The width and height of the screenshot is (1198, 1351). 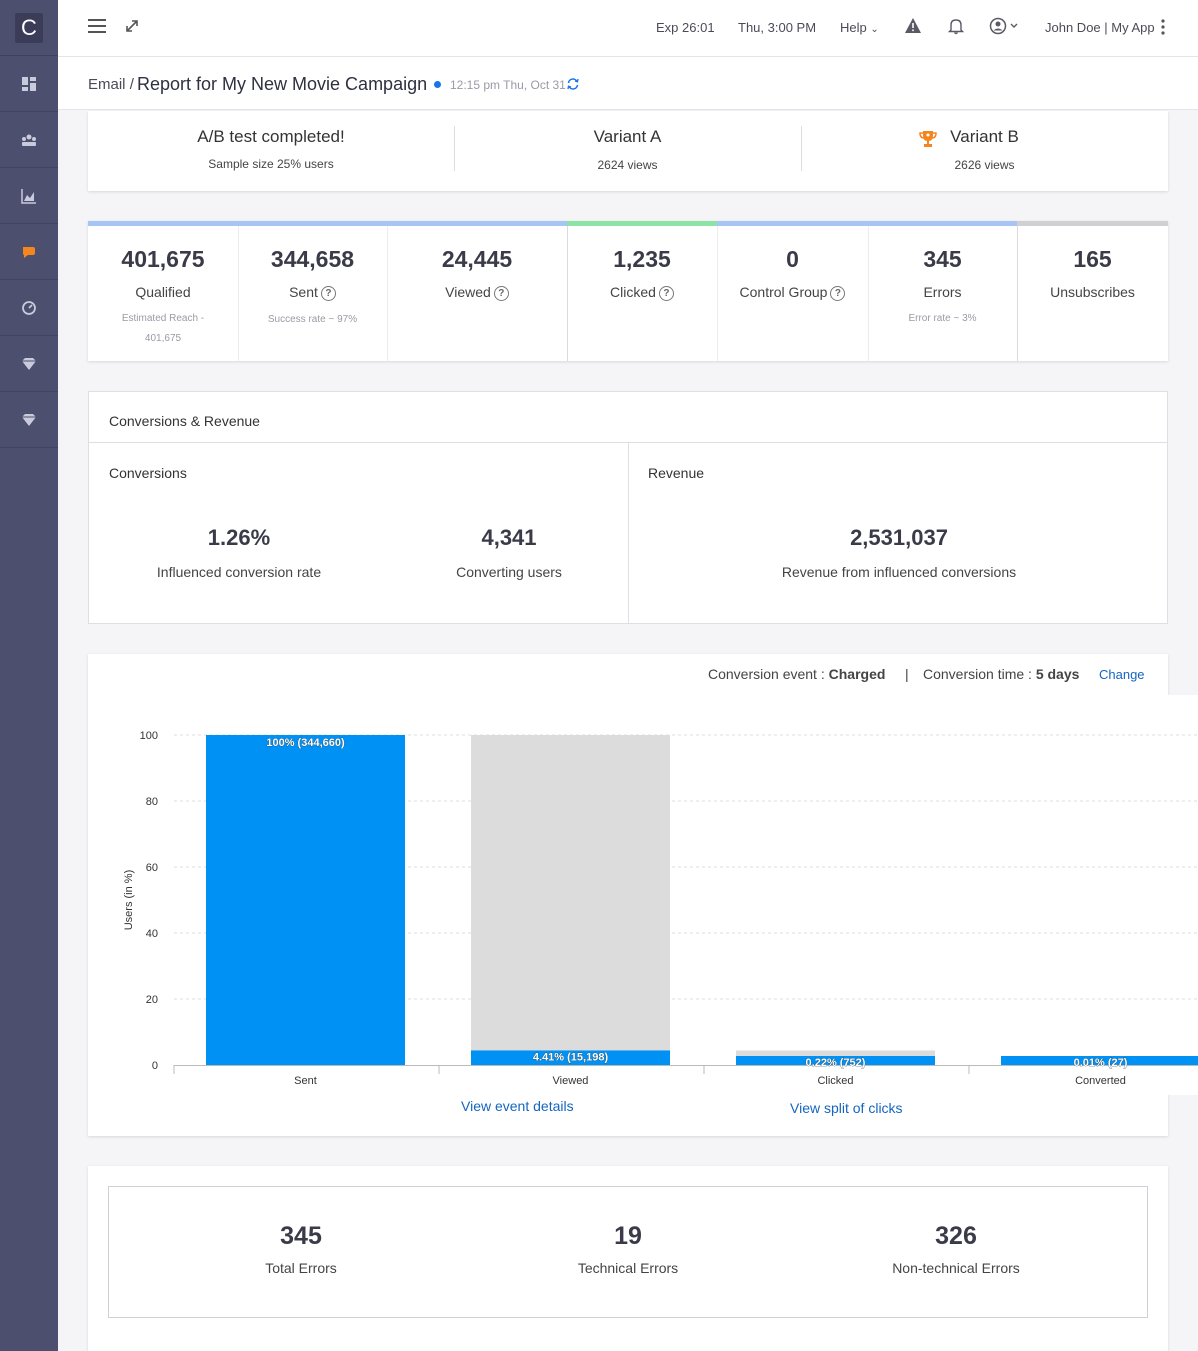 What do you see at coordinates (1163, 29) in the screenshot?
I see `more-vertical-icon` at bounding box center [1163, 29].